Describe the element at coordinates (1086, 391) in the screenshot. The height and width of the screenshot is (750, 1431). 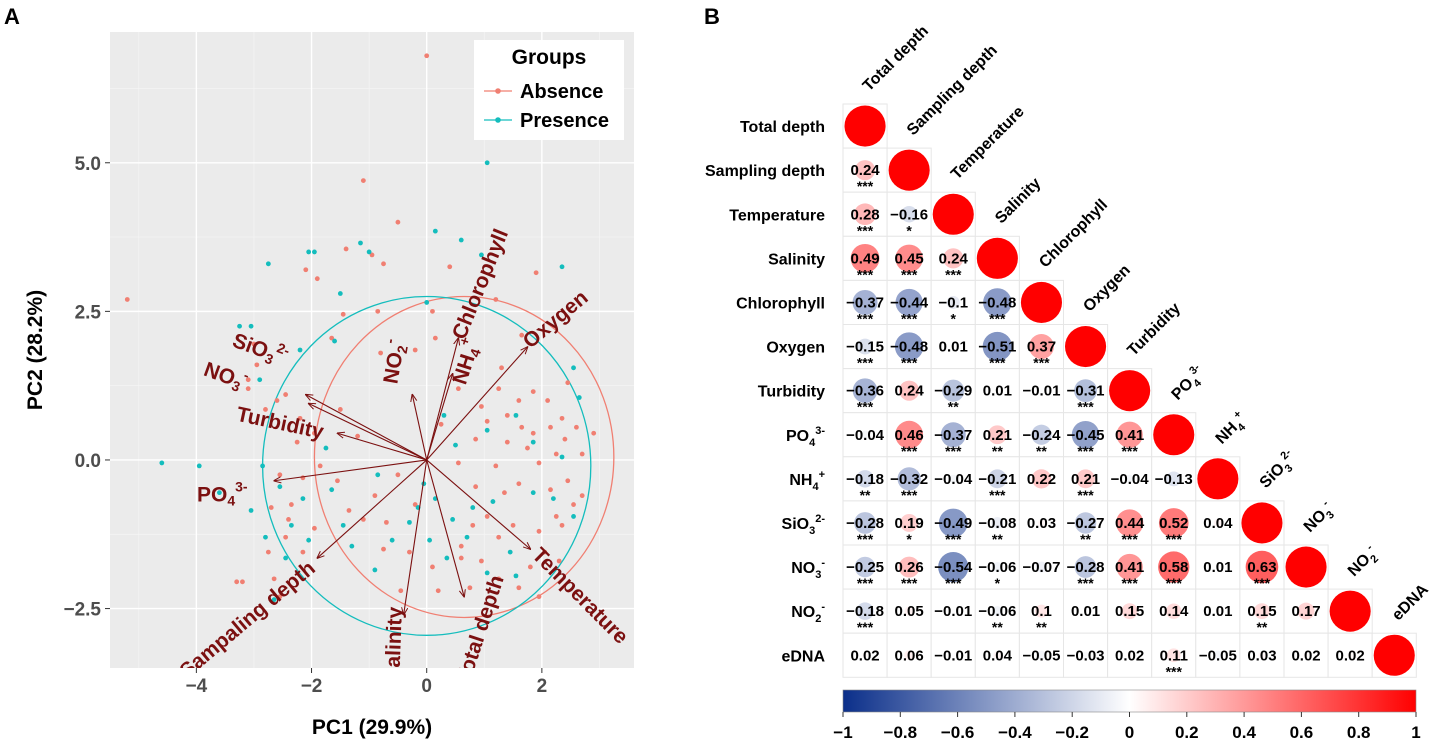
I see `correlation-value: −0.31` at that location.